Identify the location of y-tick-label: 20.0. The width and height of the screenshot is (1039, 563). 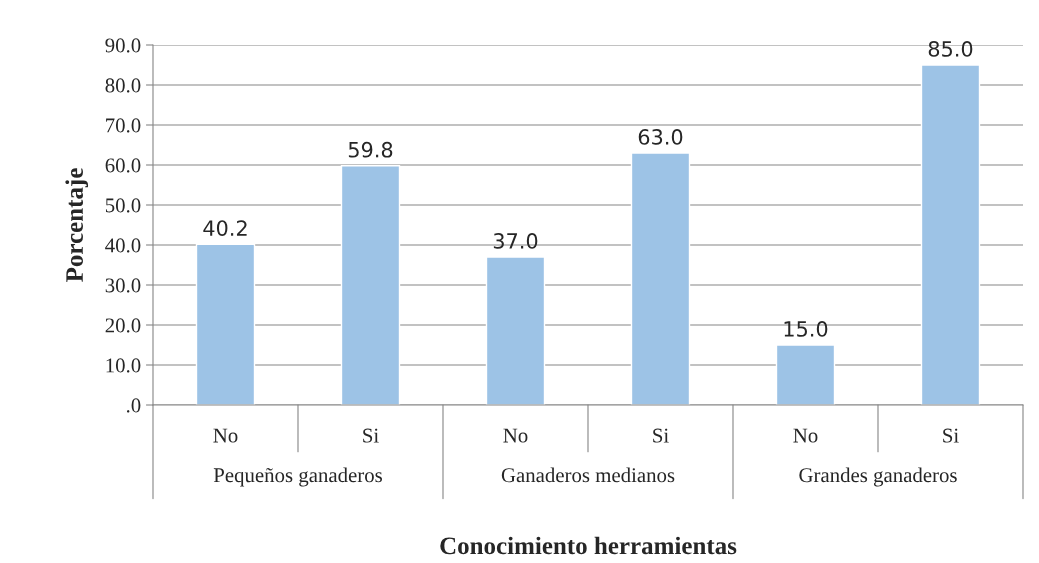
(123, 325).